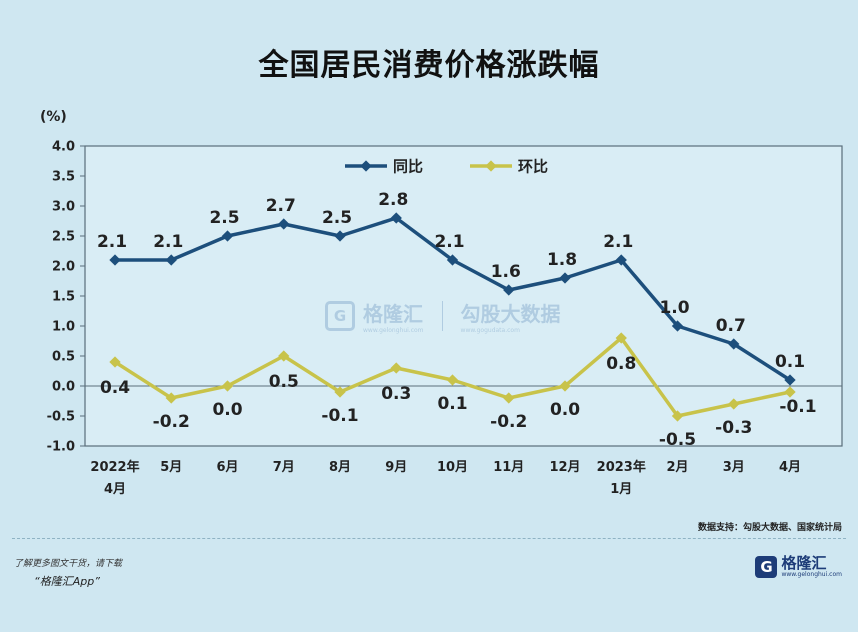  I want to click on brand-url: www.gelonghui.com, so click(811, 574).